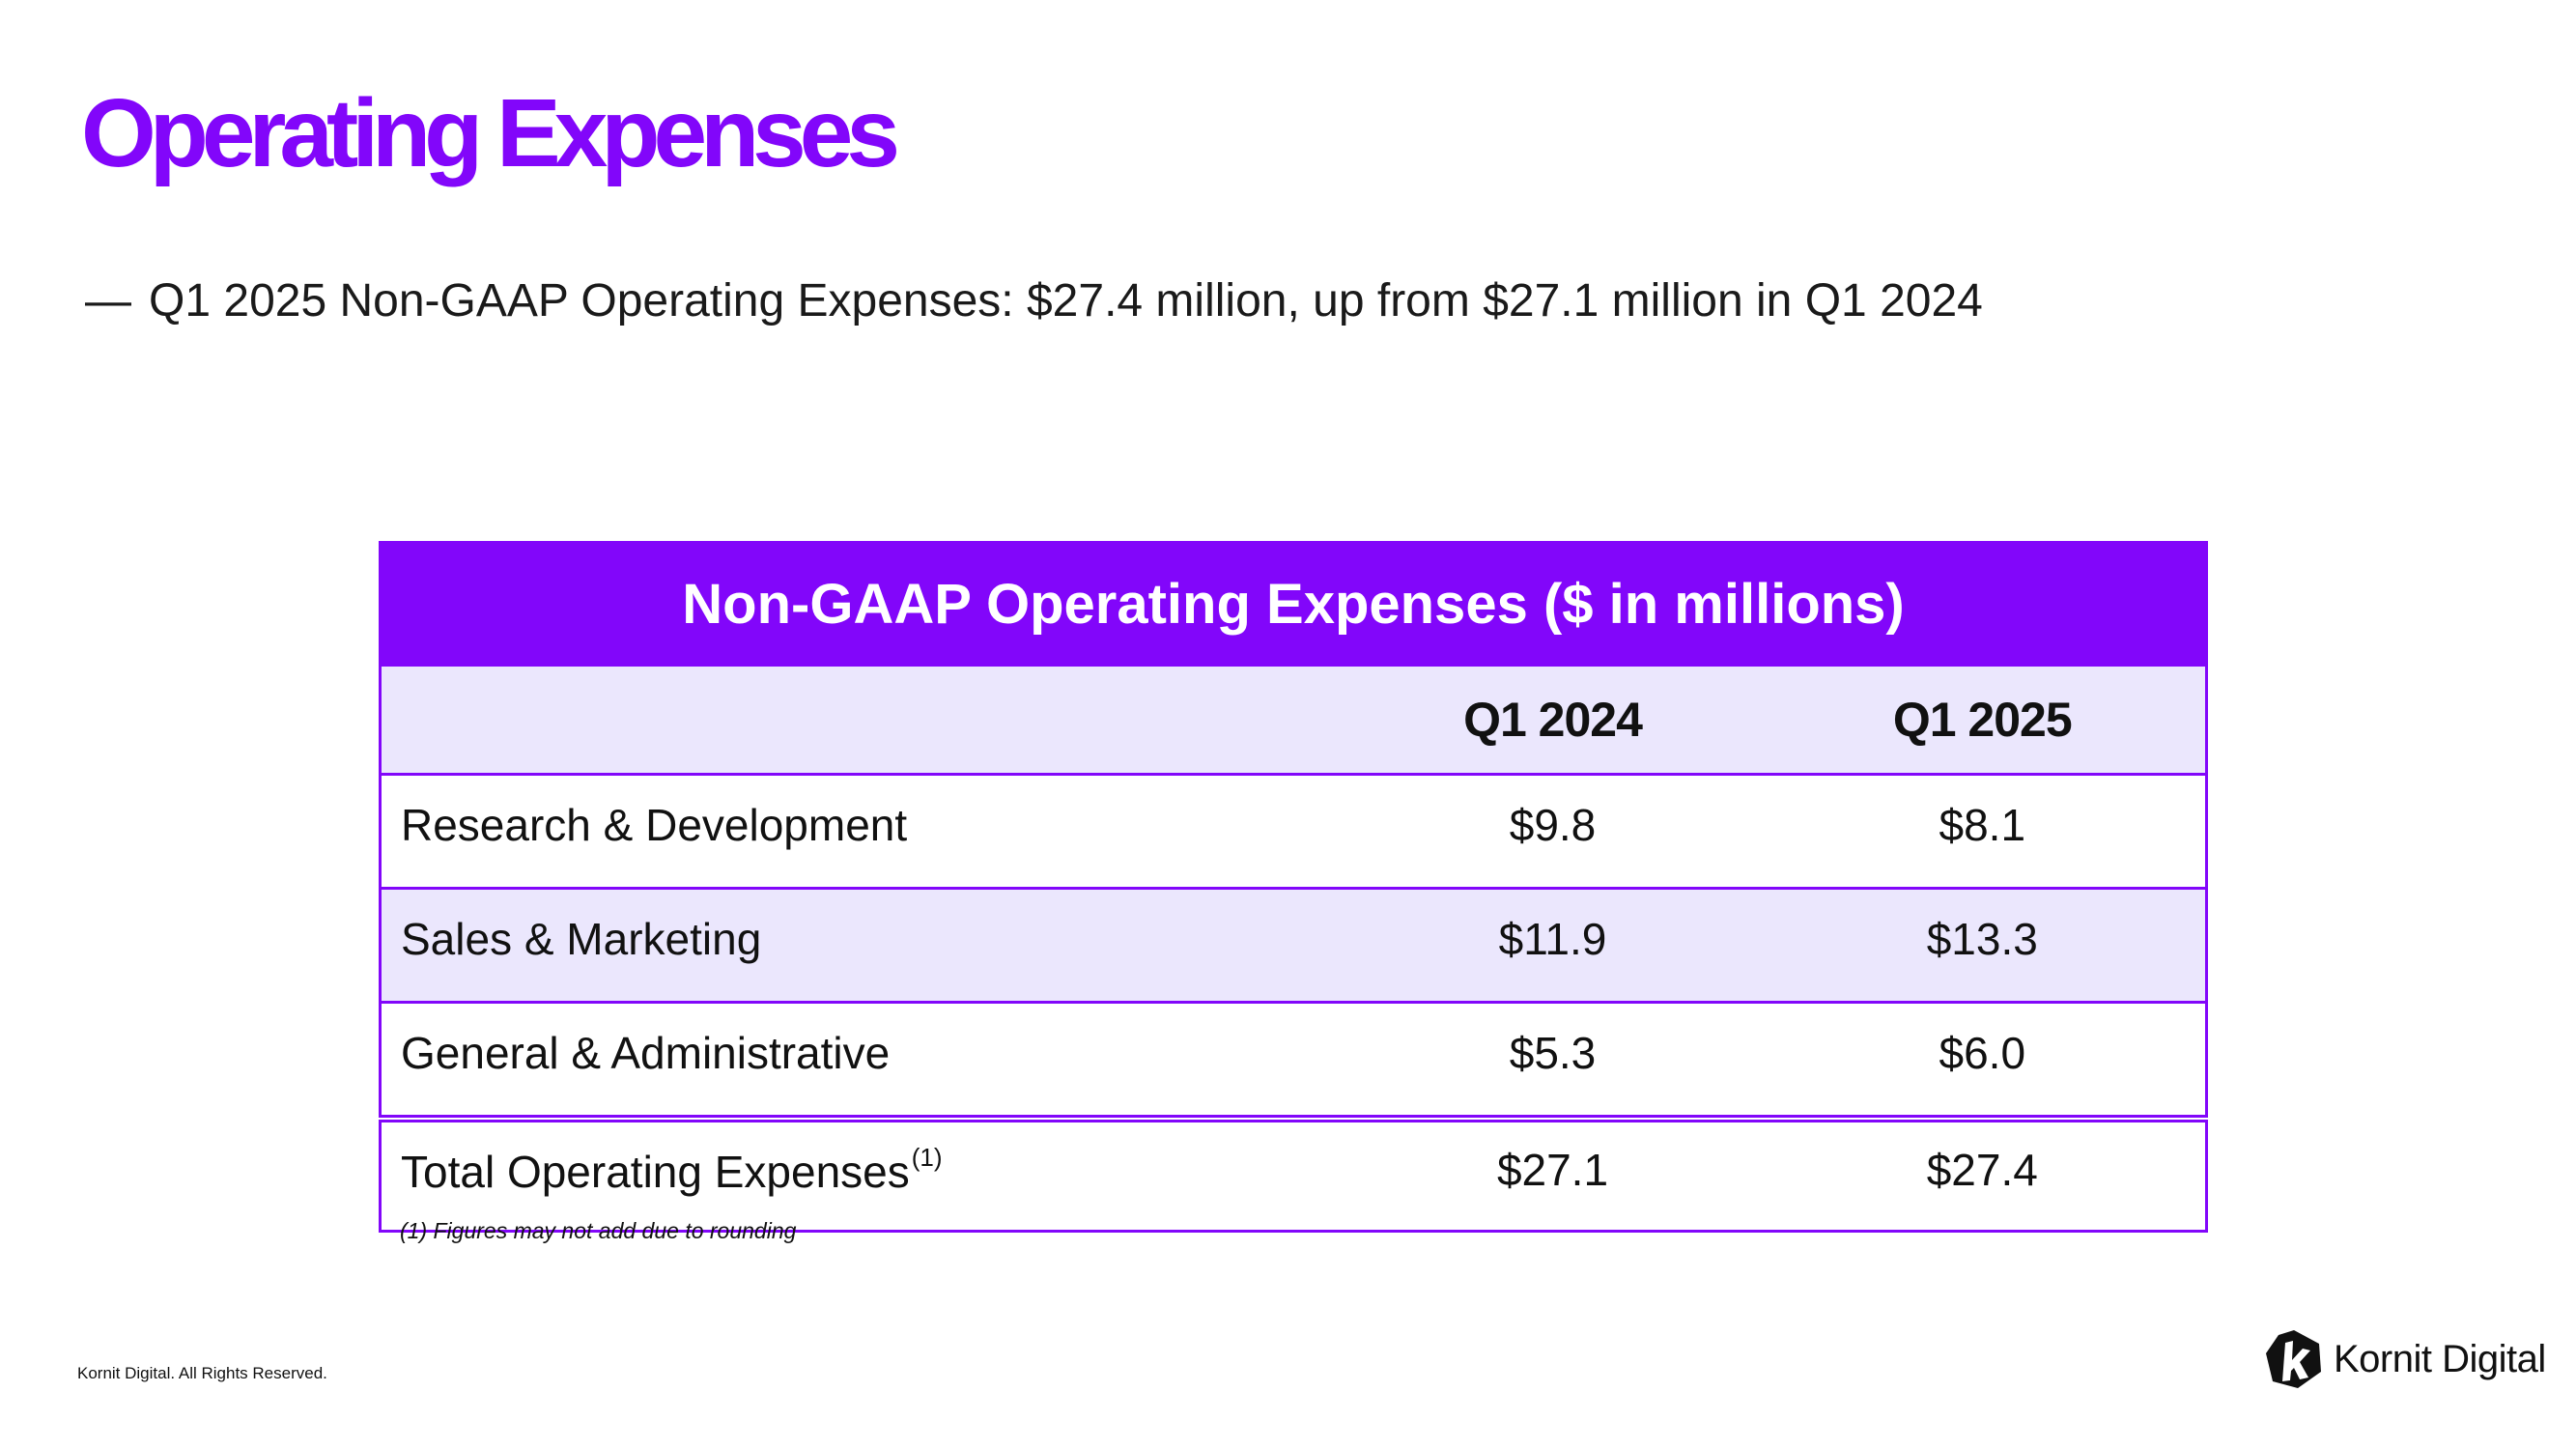  I want to click on column-header-row: Q1 2024 Q1 2025, so click(1294, 720).